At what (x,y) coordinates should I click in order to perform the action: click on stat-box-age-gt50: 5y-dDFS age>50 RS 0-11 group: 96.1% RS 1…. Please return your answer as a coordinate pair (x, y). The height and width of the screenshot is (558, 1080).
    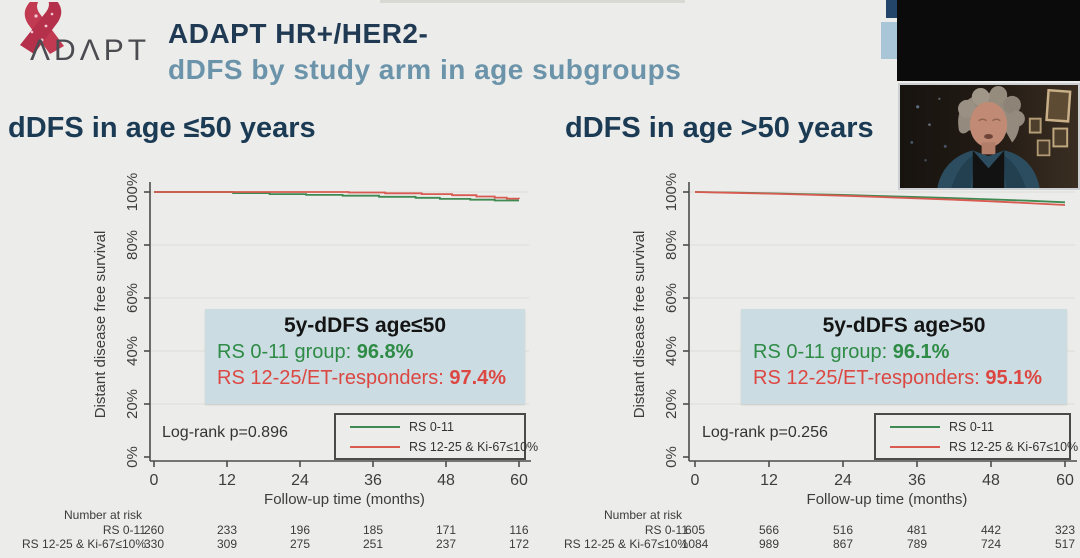
    Looking at the image, I should click on (904, 356).